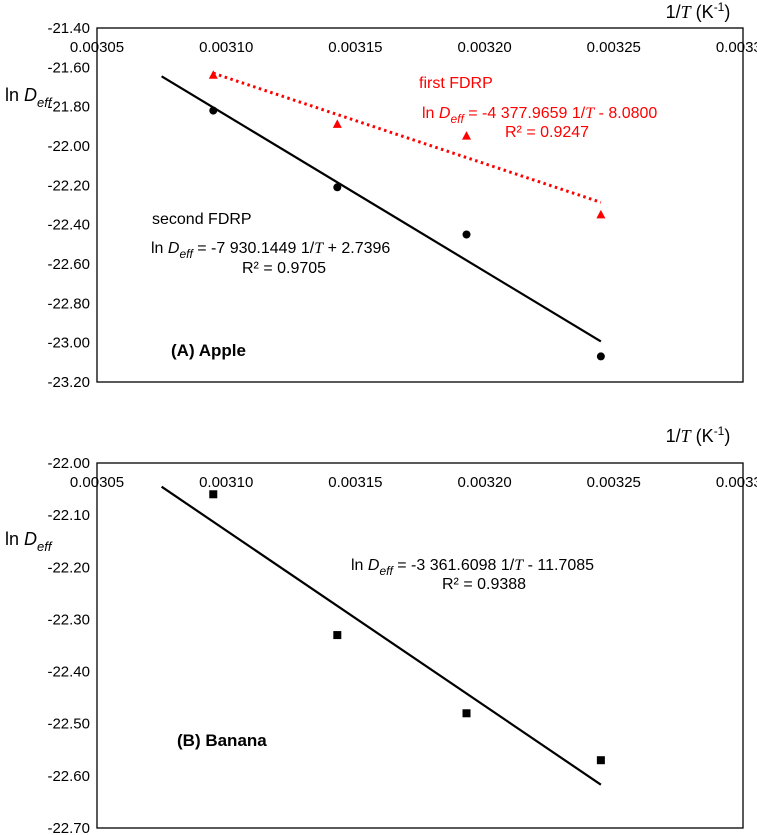  I want to click on y-tick-label: -21.40, so click(68, 28).